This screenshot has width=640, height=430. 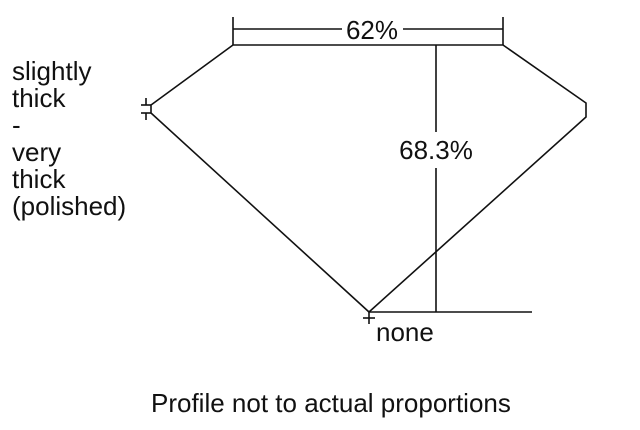 What do you see at coordinates (436, 150) in the screenshot?
I see `depth-label: 68.3%` at bounding box center [436, 150].